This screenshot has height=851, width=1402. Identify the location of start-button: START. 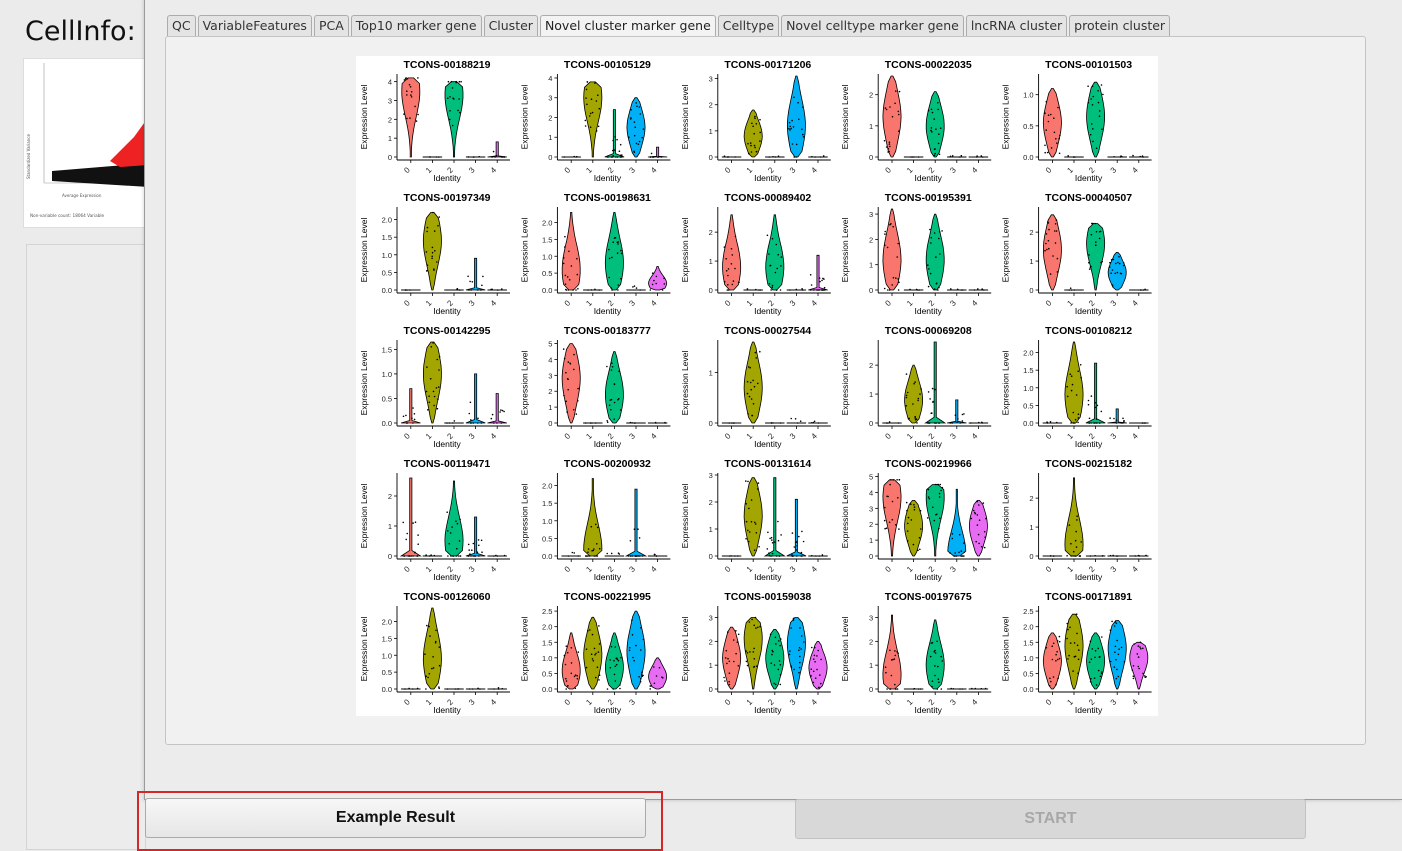
(1050, 819).